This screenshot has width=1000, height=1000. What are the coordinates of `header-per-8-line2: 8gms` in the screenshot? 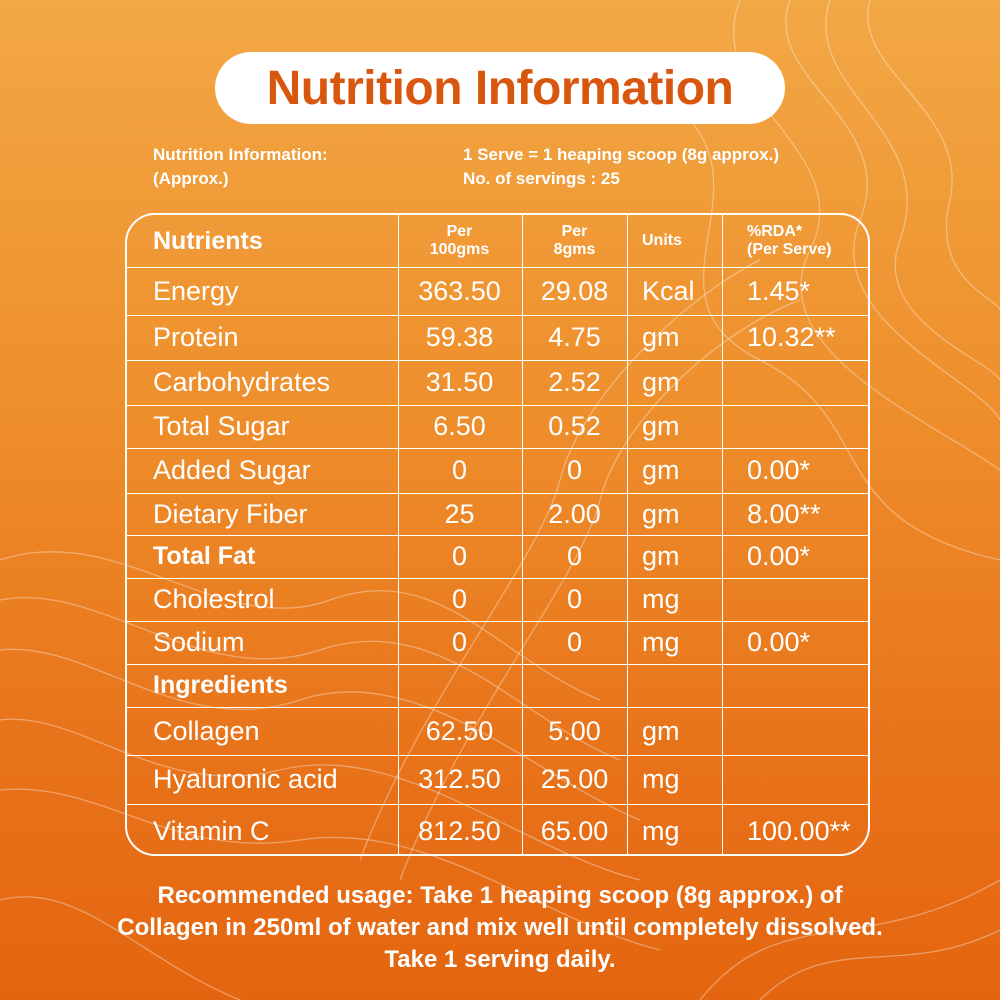 It's located at (574, 249).